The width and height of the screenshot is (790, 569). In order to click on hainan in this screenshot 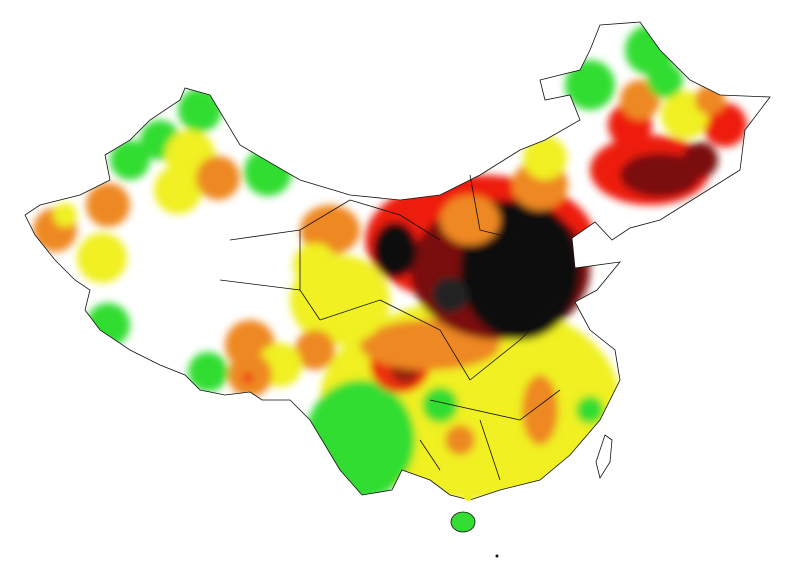, I will do `click(463, 522)`.